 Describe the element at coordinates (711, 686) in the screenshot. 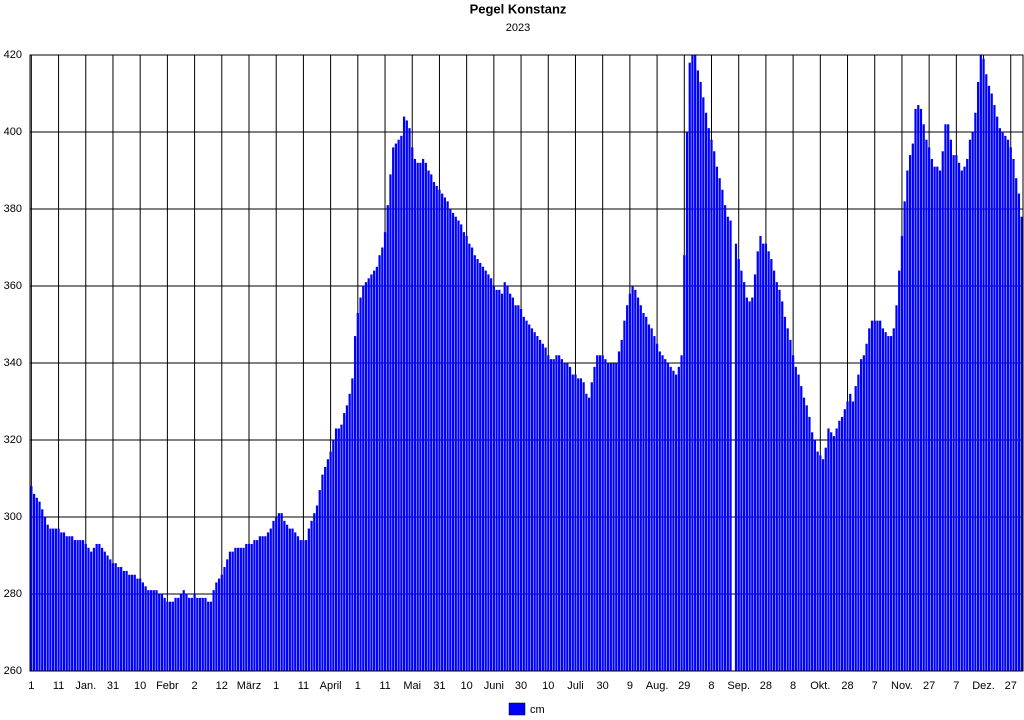

I see `x-tick-label: 8` at that location.